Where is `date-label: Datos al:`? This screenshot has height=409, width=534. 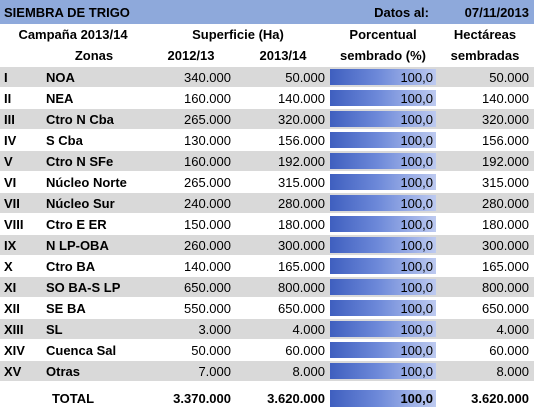
date-label: Datos al: is located at coordinates (401, 12).